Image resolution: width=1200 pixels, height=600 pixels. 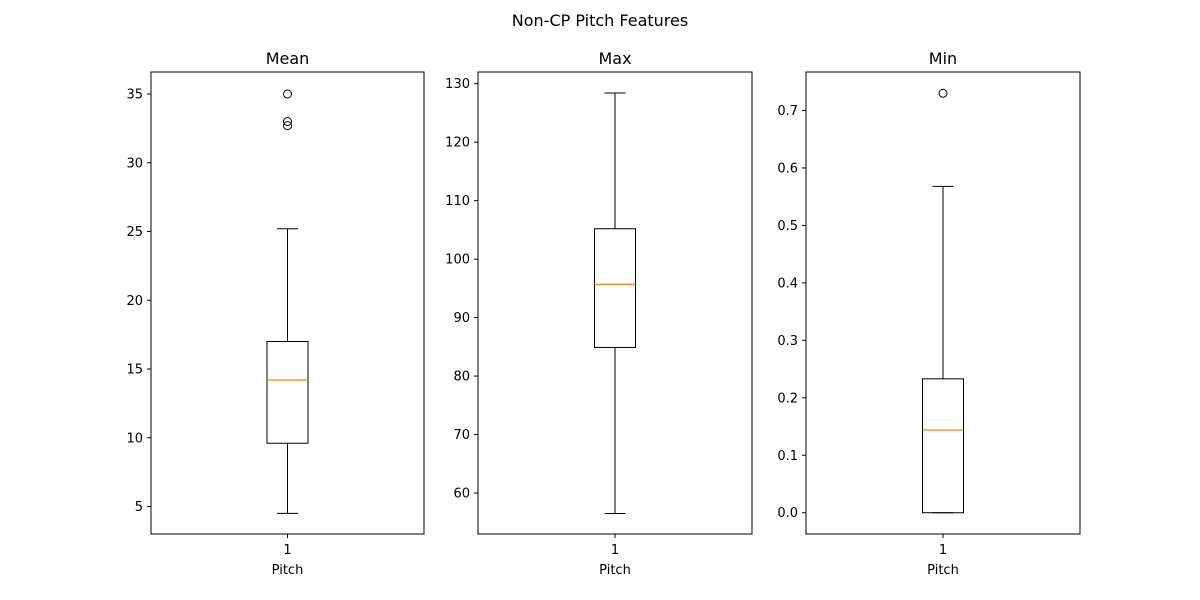 I want to click on subplot-title: Max, so click(x=614, y=58).